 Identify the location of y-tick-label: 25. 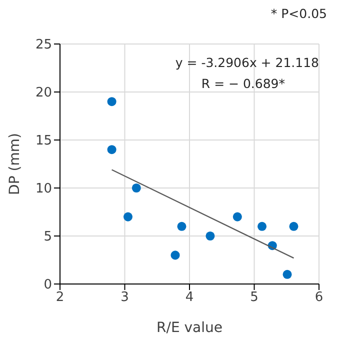
(43, 45).